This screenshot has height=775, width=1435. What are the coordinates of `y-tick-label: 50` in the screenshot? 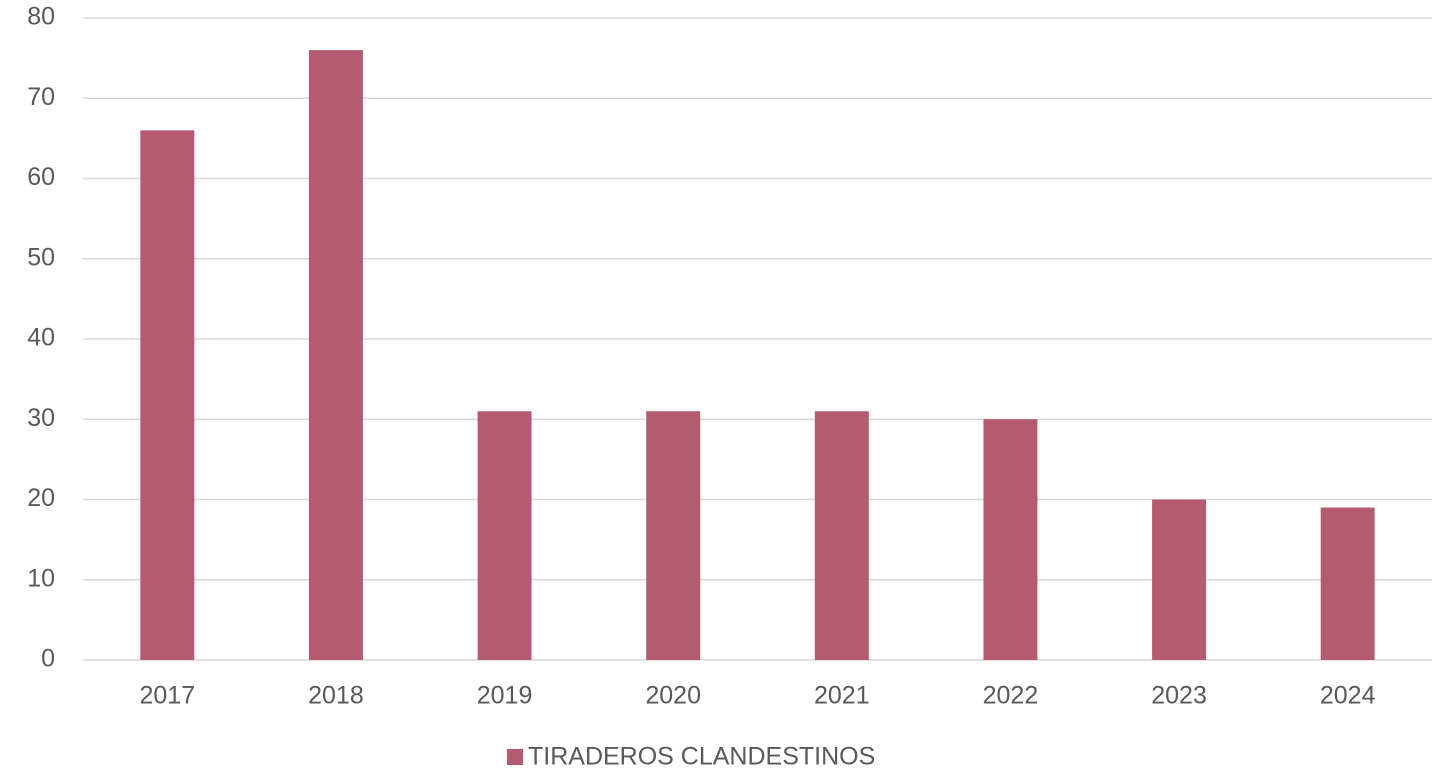 It's located at (41, 257).